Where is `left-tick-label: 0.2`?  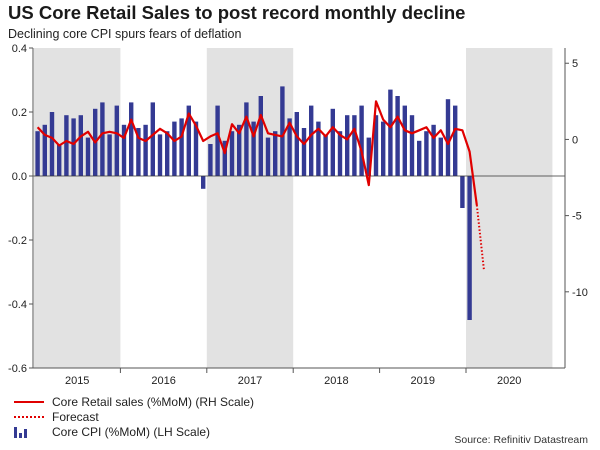 left-tick-label: 0.2 is located at coordinates (19, 113).